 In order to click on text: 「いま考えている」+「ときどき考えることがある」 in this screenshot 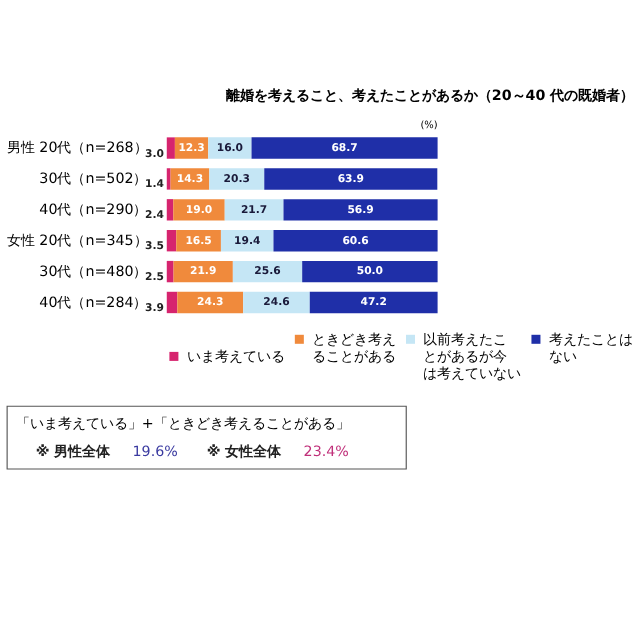, I will do `click(182, 422)`.